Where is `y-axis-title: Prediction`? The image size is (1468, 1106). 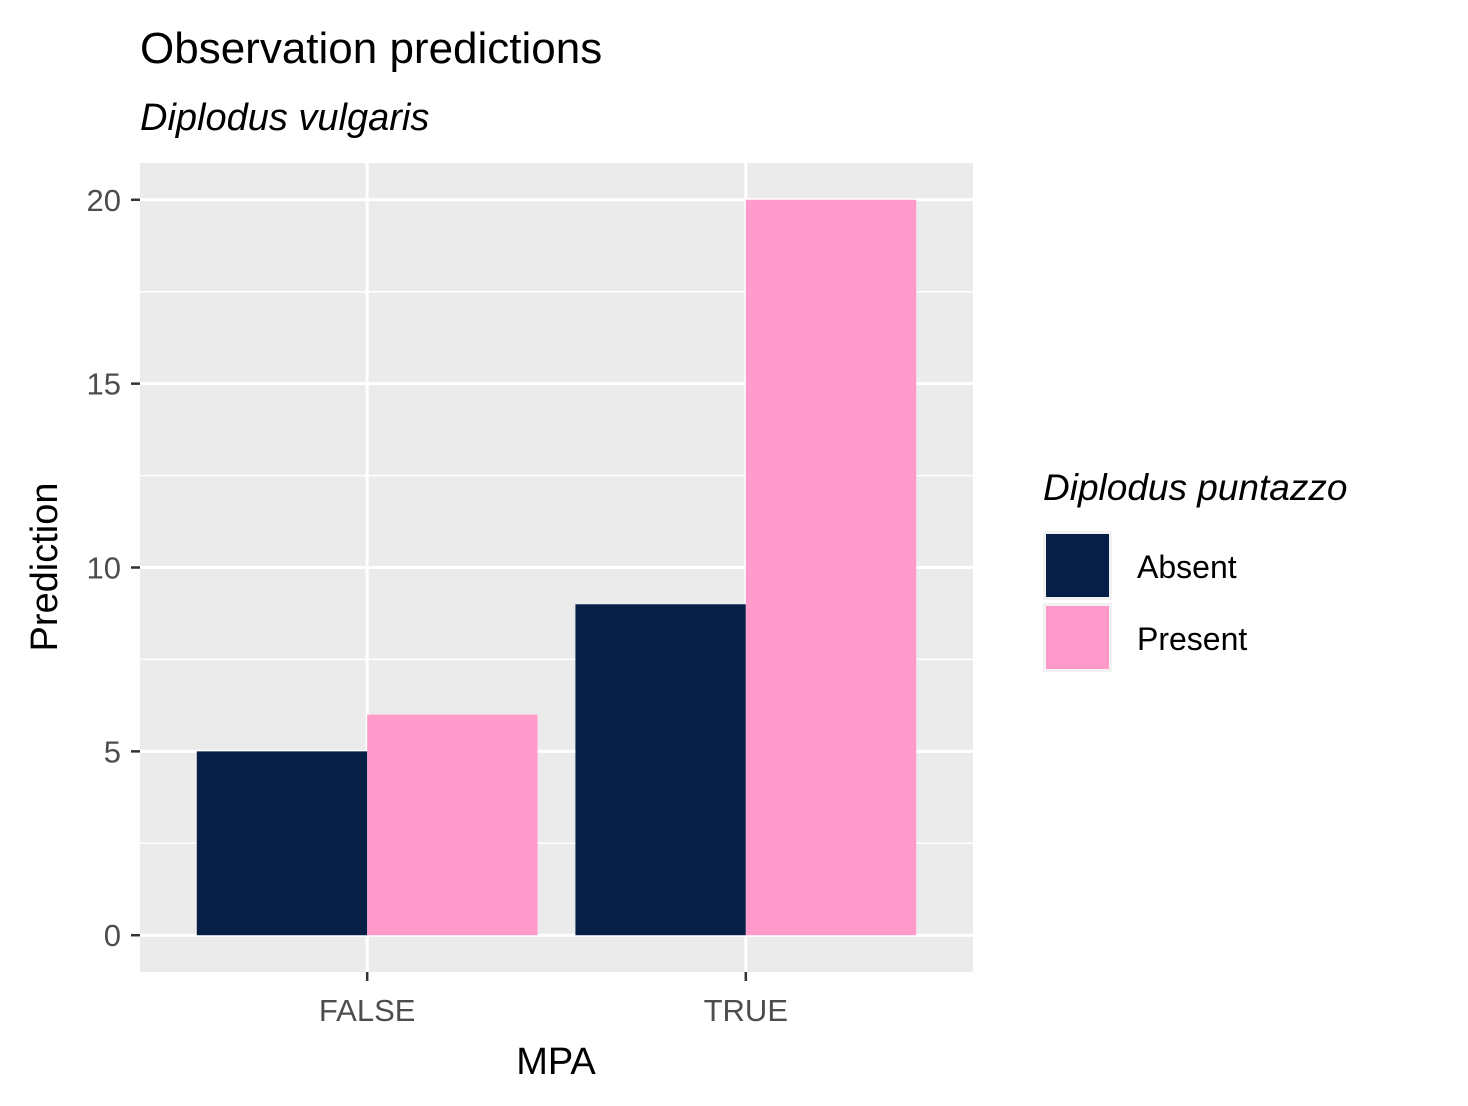
y-axis-title: Prediction is located at coordinates (45, 567).